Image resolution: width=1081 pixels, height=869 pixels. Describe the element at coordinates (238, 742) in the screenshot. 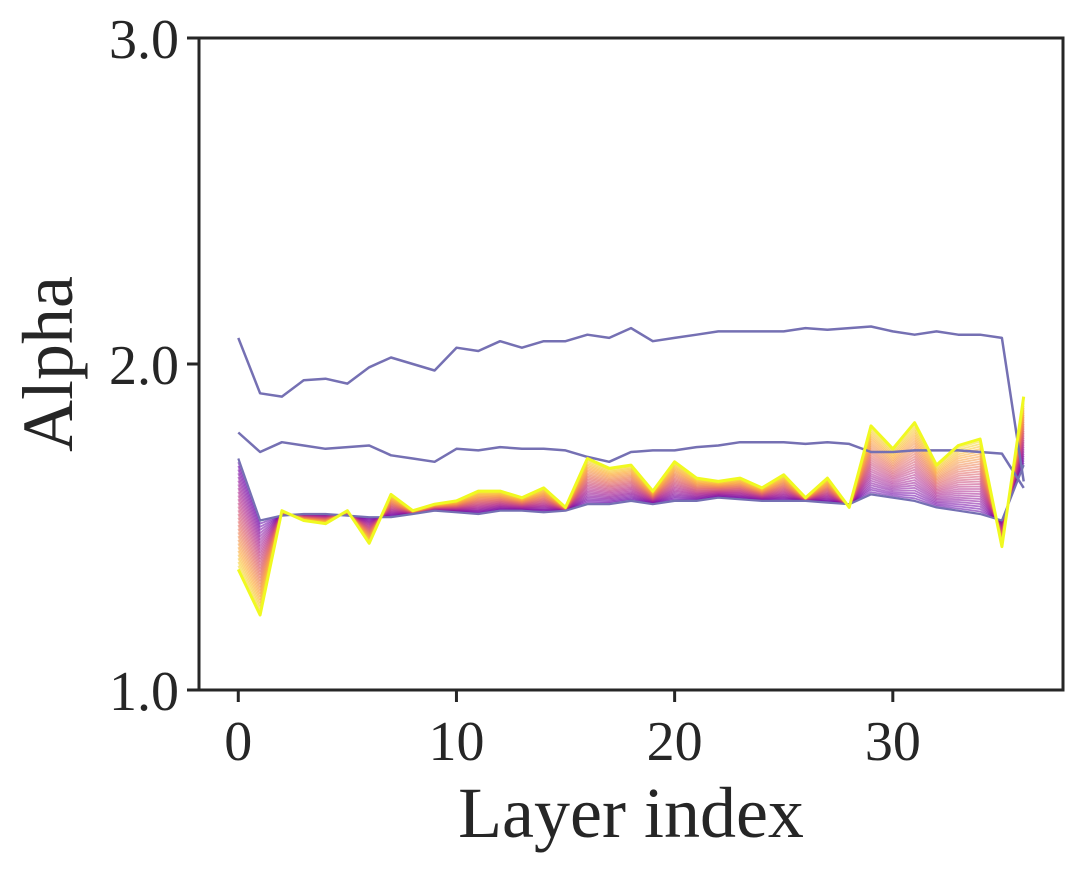

I see `x-tick-label: 0` at that location.